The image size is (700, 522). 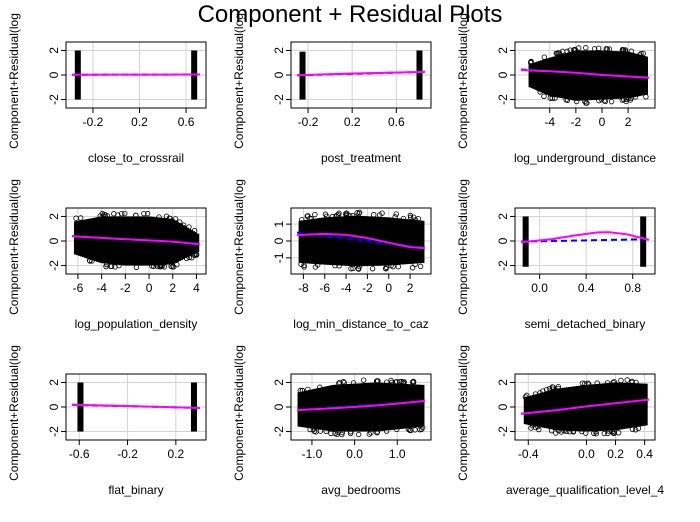 I want to click on fit-line, so click(x=585, y=240).